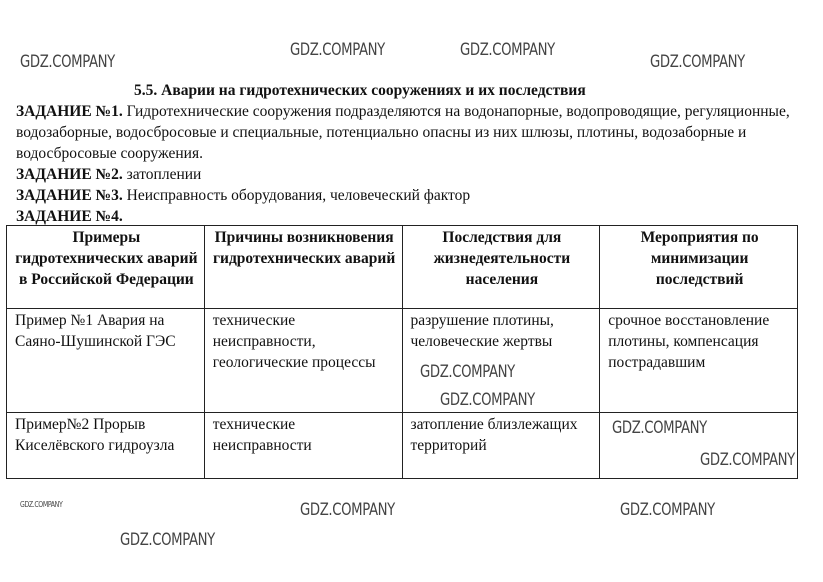 This screenshot has width=823, height=582. I want to click on task-text: затоплении, so click(162, 174).